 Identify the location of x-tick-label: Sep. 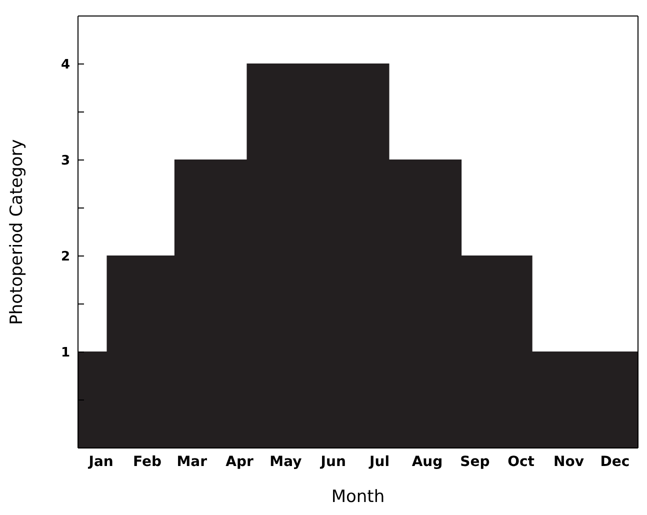
(475, 462).